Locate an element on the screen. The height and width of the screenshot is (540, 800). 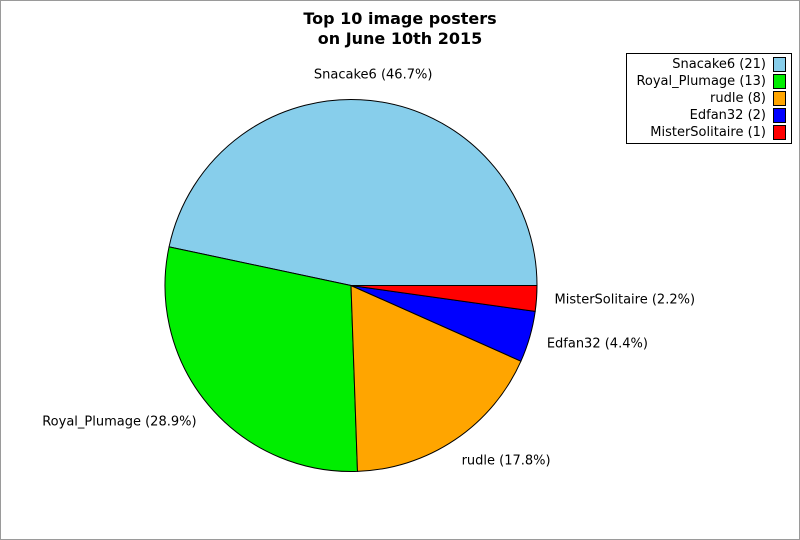
slice-label-Edfan32: Edfan32 (4.4%) is located at coordinates (597, 344).